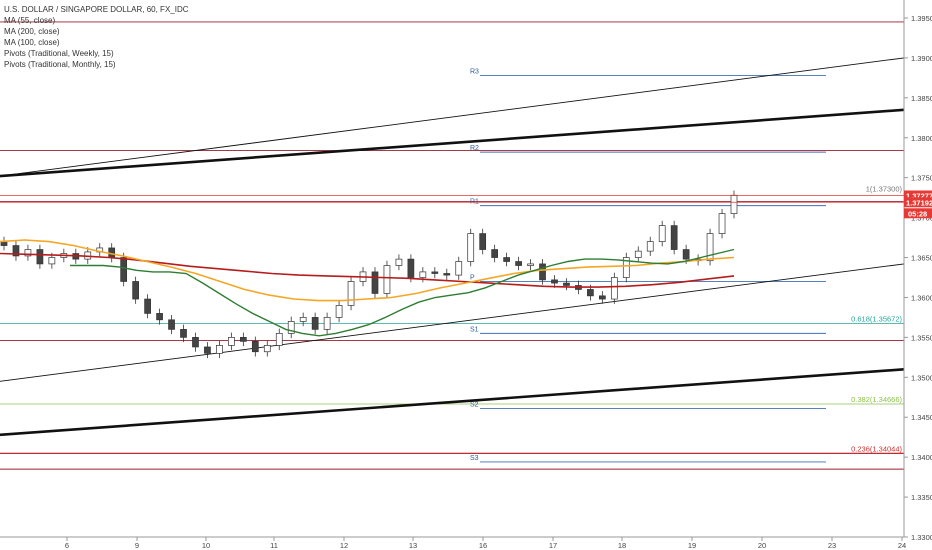  What do you see at coordinates (483, 545) in the screenshot?
I see `x-tick-label: 16` at bounding box center [483, 545].